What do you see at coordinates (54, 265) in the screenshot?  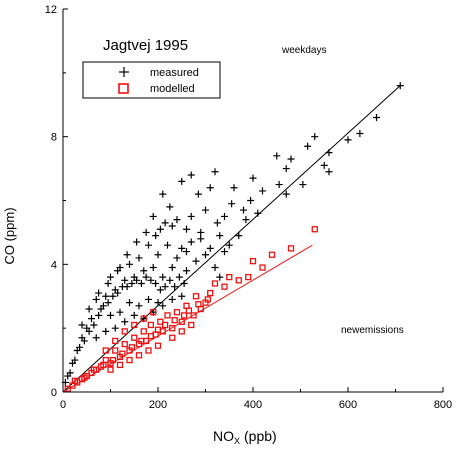 I see `y-tick-label: 4` at bounding box center [54, 265].